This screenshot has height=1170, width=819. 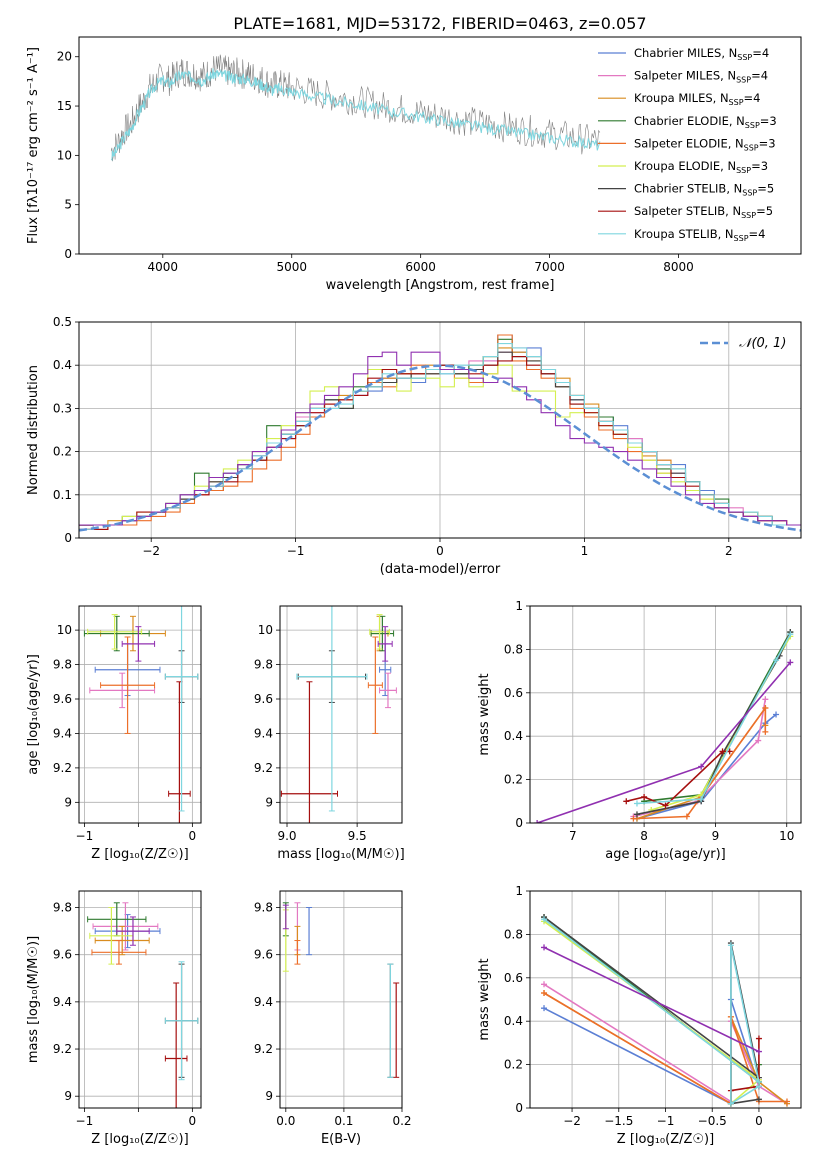 What do you see at coordinates (33, 430) in the screenshot?
I see `y-axis-label: Normed distribution` at bounding box center [33, 430].